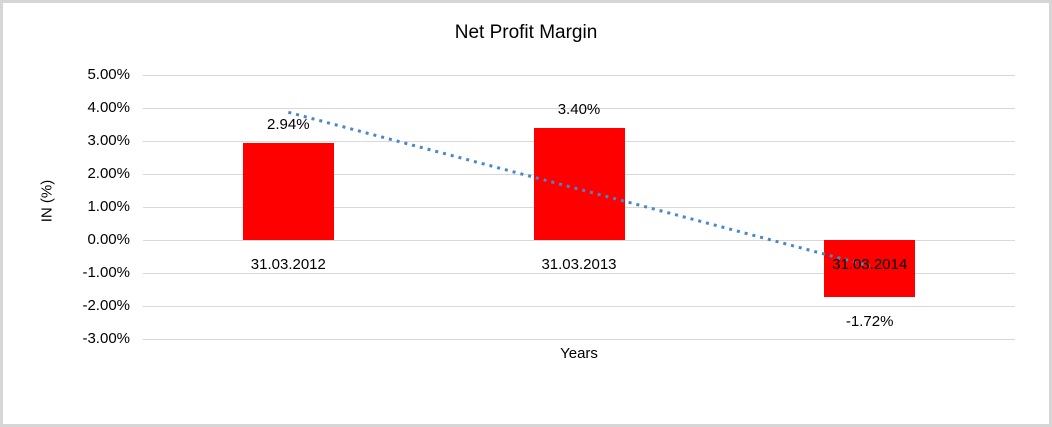 The height and width of the screenshot is (427, 1052). Describe the element at coordinates (108, 140) in the screenshot. I see `y-tick-label: 3.00%` at that location.